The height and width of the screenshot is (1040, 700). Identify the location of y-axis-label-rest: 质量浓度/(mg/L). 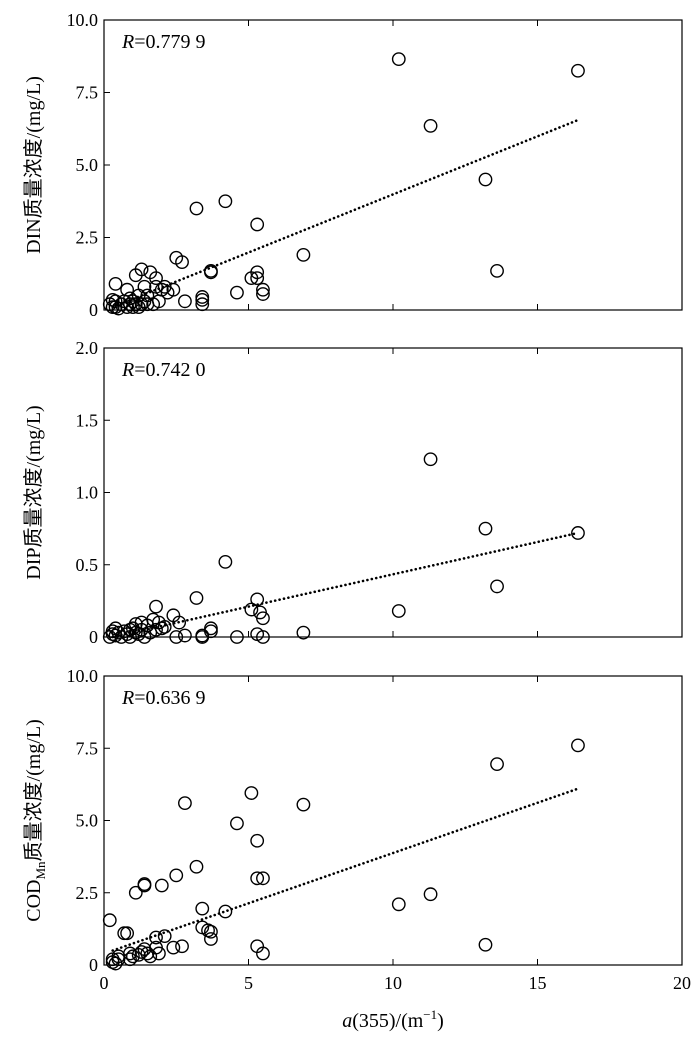
(33, 790).